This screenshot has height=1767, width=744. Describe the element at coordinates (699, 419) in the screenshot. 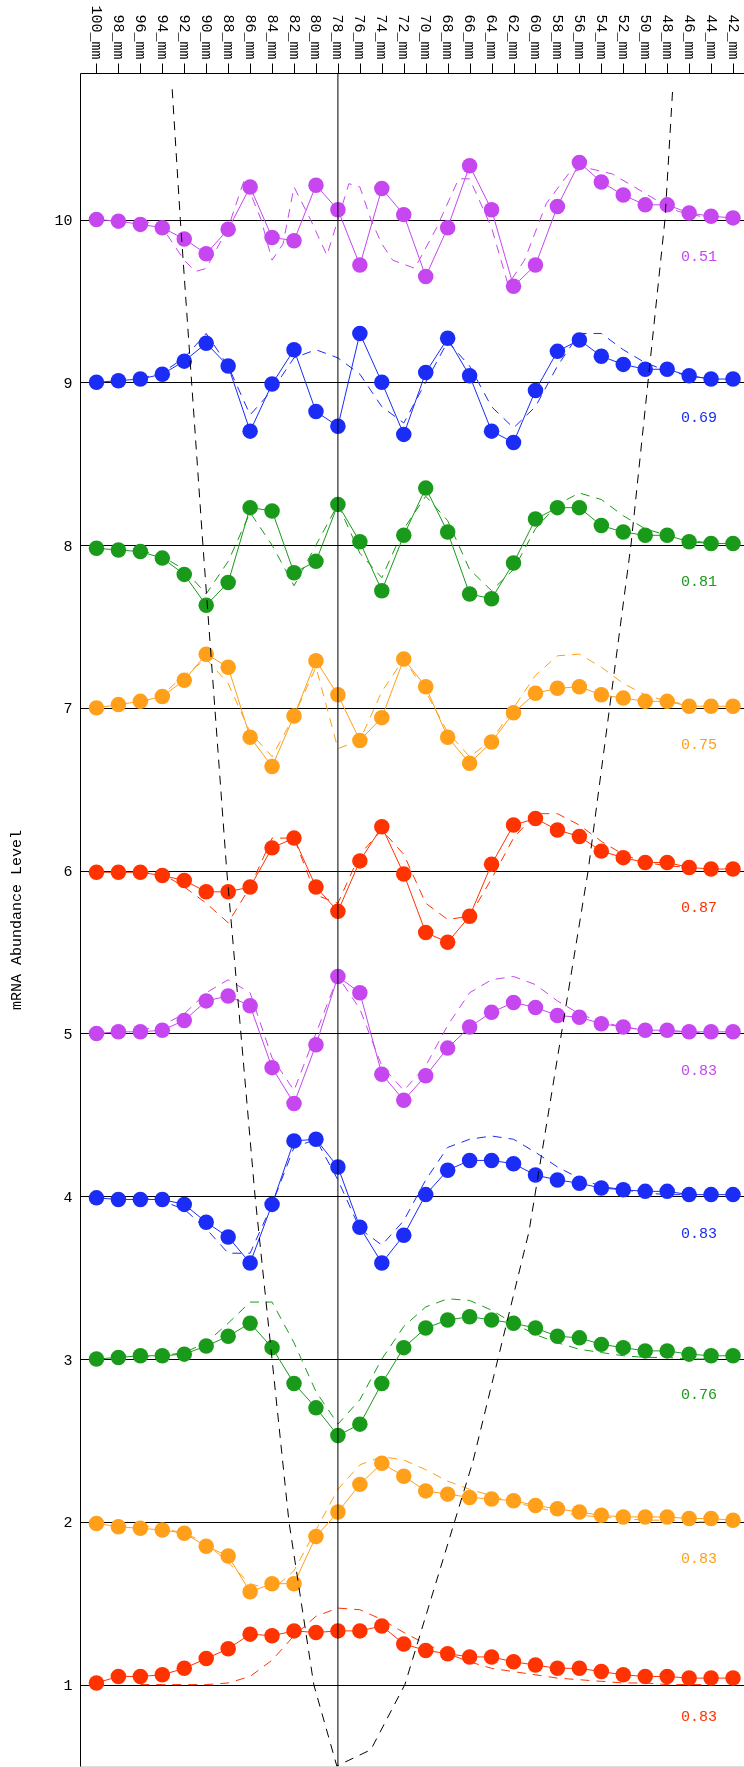

I see `annotation: 0.69` at that location.